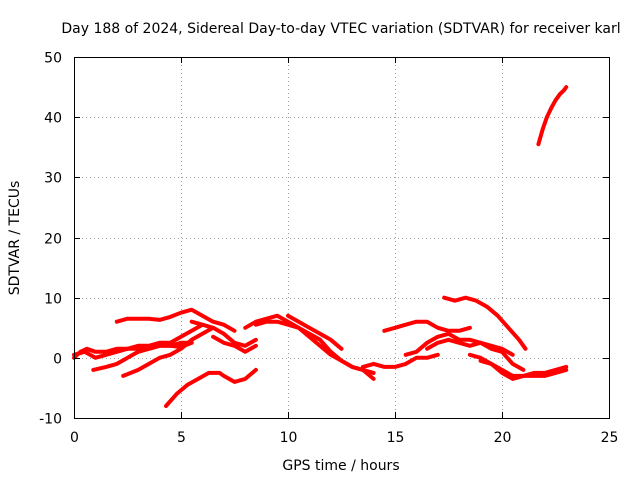 The width and height of the screenshot is (640, 480). Describe the element at coordinates (396, 438) in the screenshot. I see `x-tick-label: 15` at that location.